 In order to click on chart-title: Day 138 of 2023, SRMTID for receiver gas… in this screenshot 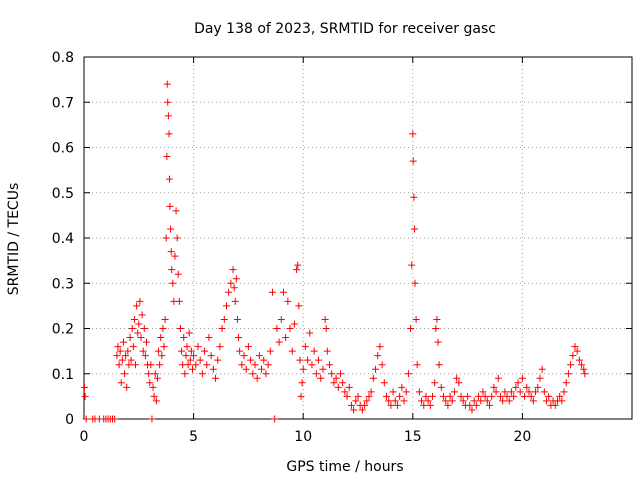, I will do `click(345, 29)`.